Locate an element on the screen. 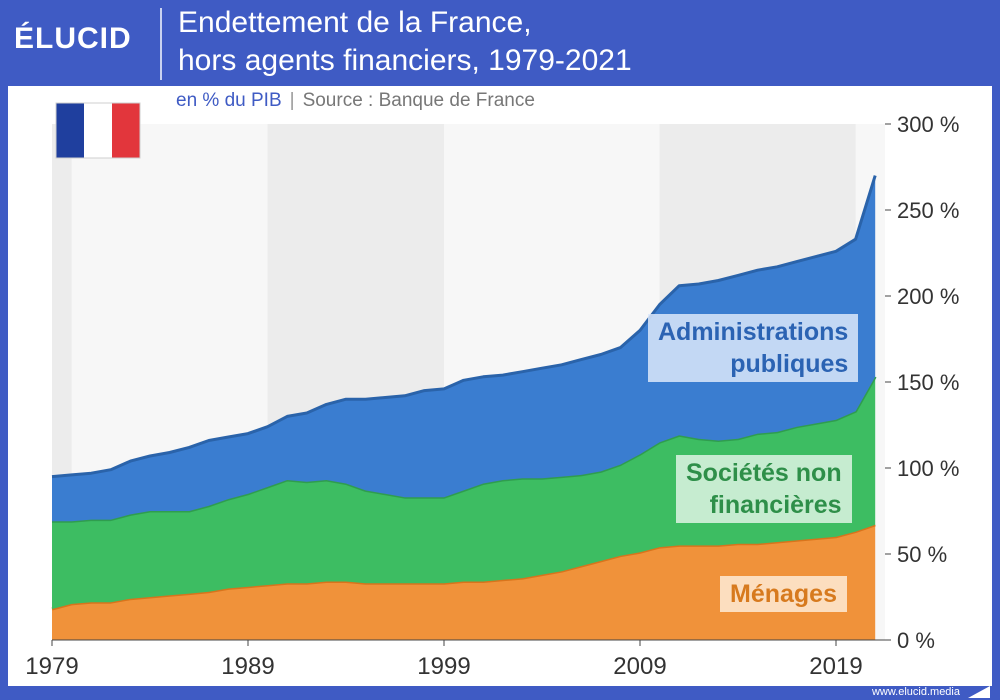 The image size is (1000, 700). subtitle-source: Source : Banque de France is located at coordinates (418, 100).